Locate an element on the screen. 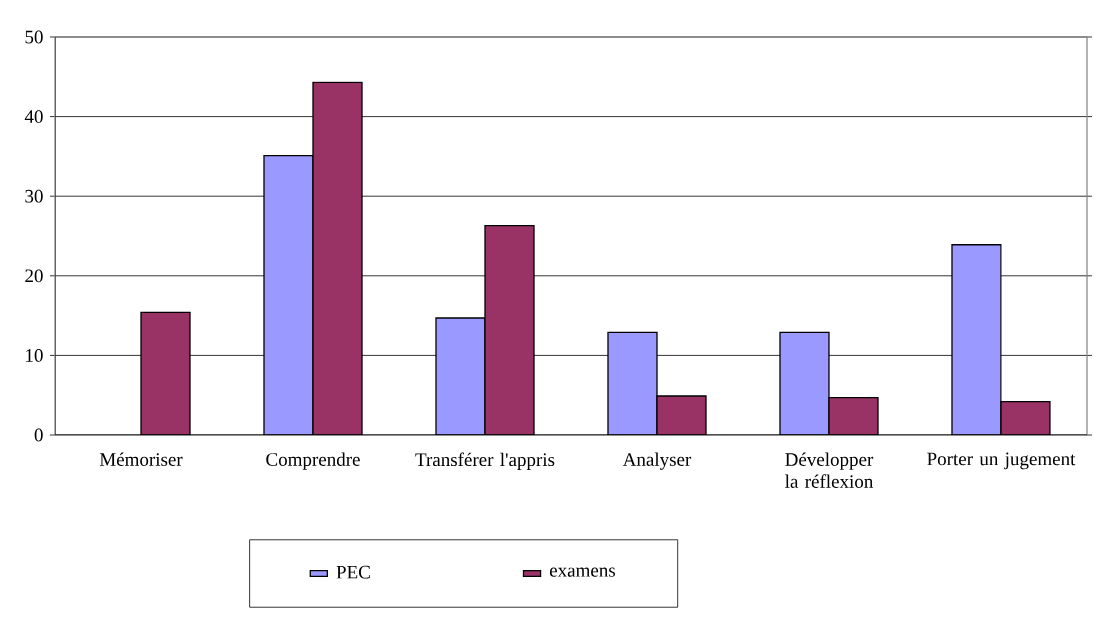  x-tick-label: Mémoriser is located at coordinates (141, 459).